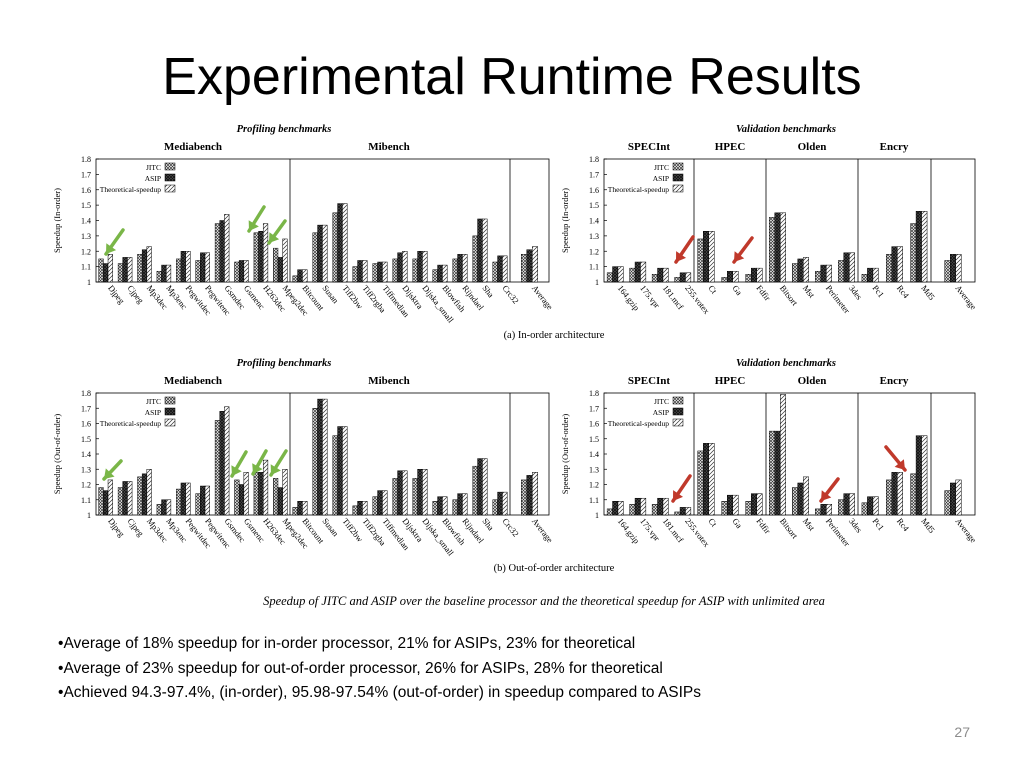  What do you see at coordinates (116, 527) in the screenshot?
I see `x-tick-label: Djpeg` at bounding box center [116, 527].